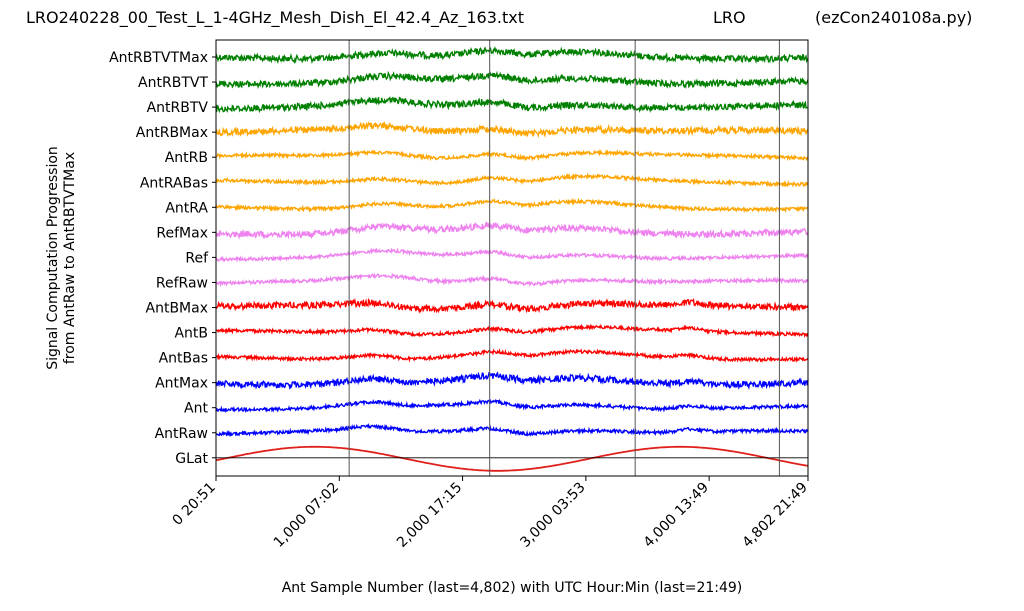 This screenshot has height=611, width=1024. I want to click on series-line-AntMax, so click(512, 381).